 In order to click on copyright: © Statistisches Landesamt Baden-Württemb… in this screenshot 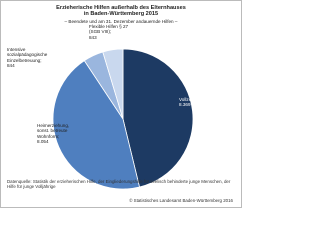, I will do `click(181, 200)`.